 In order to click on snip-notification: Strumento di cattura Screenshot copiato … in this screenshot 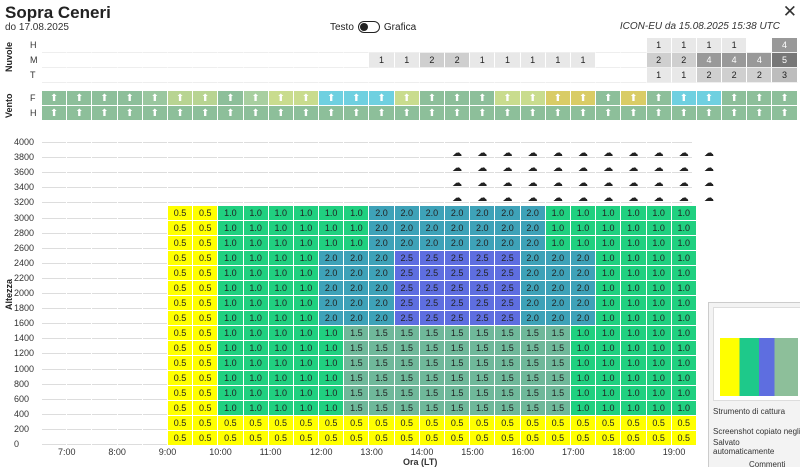, I will do `click(754, 385)`.